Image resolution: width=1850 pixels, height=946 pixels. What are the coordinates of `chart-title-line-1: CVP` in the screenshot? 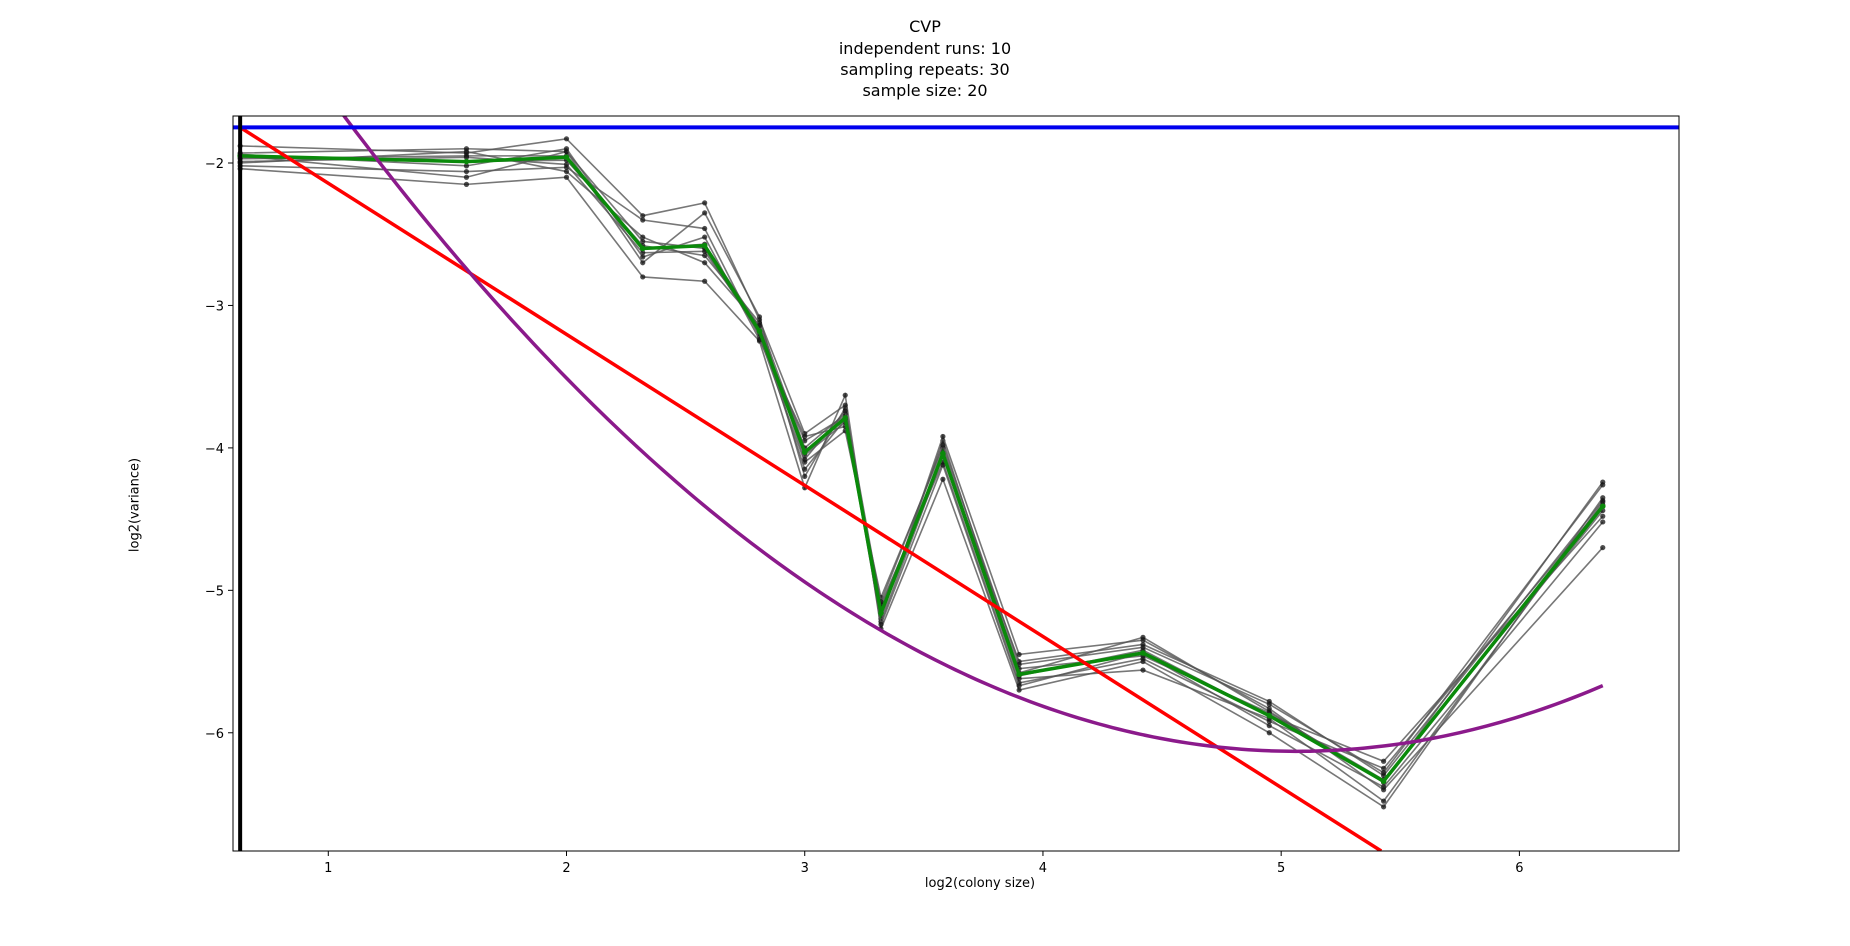 It's located at (925, 26).